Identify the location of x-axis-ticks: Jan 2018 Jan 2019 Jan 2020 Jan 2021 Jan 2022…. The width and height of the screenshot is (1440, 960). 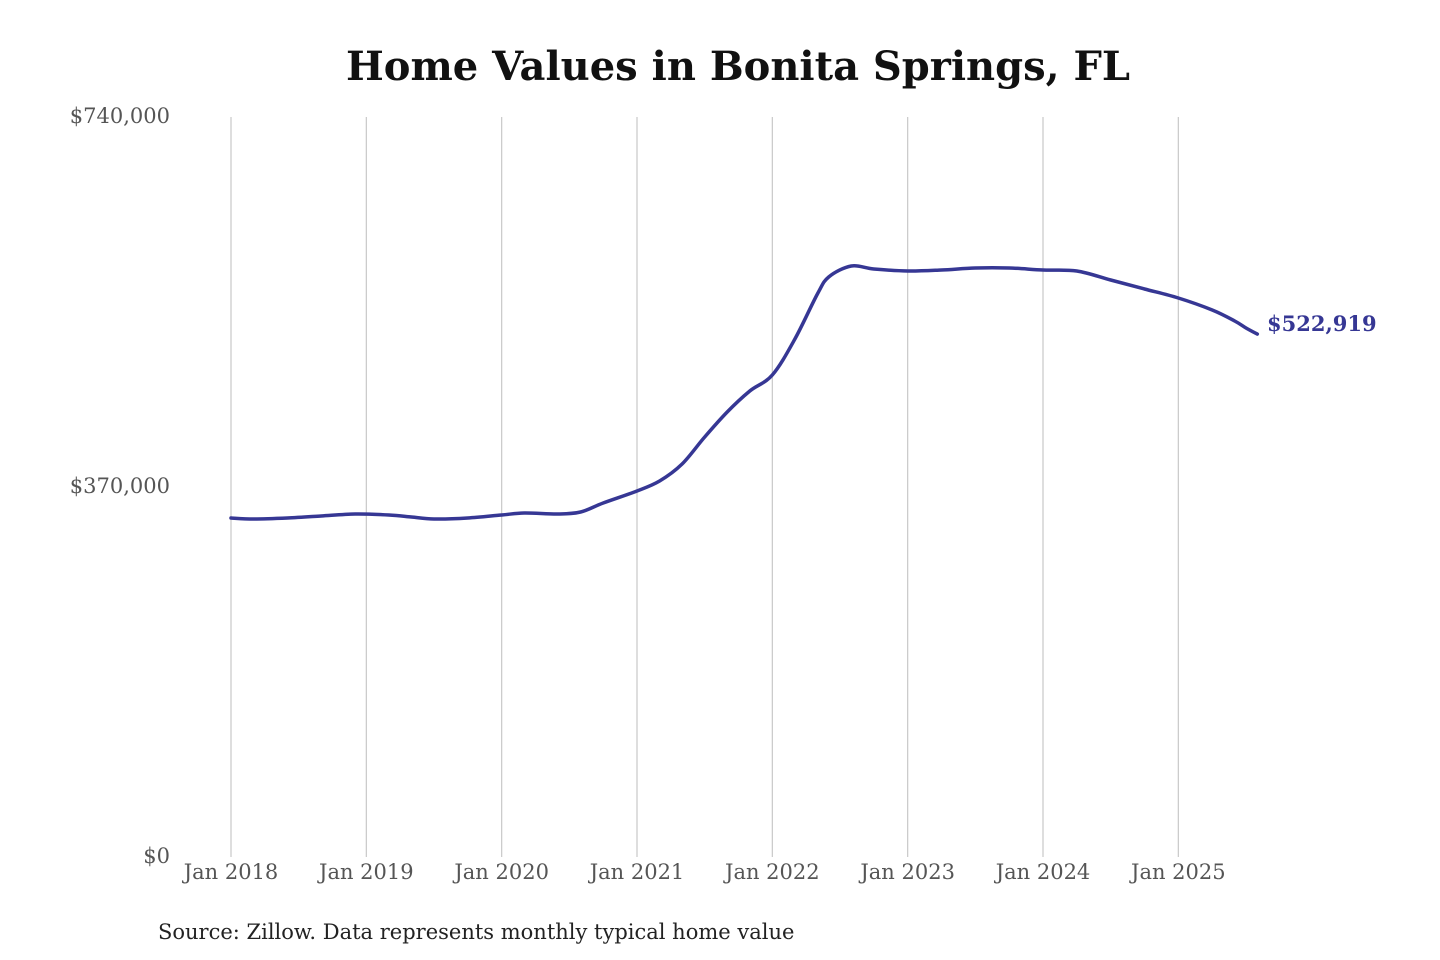
(704, 872).